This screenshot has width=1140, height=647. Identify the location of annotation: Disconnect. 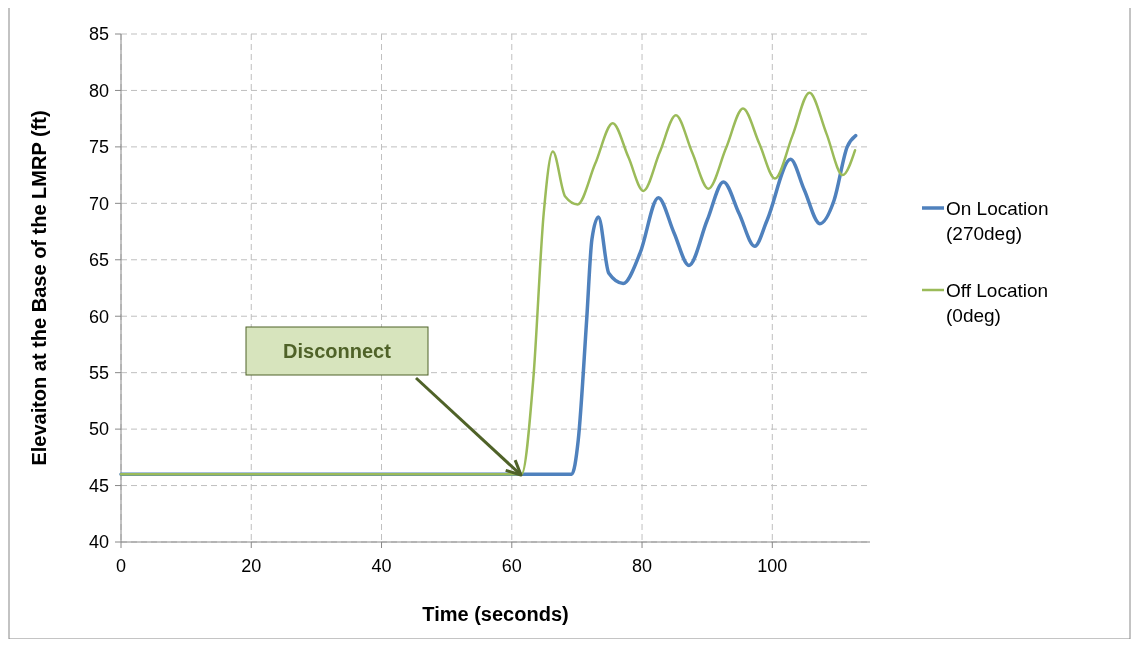
(337, 351).